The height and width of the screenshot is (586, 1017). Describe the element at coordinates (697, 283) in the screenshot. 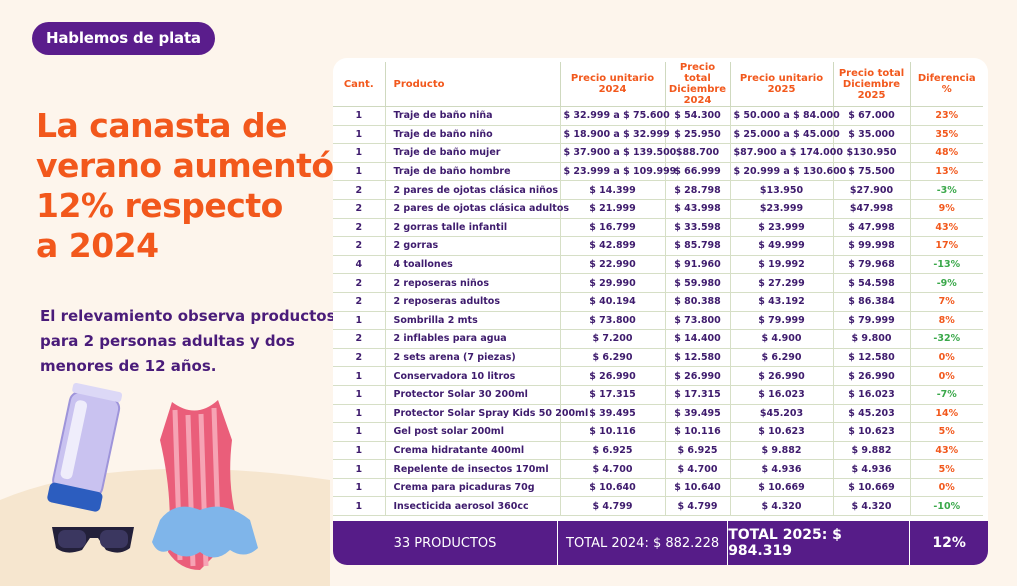

I see `table-cell: $ 59.980` at that location.